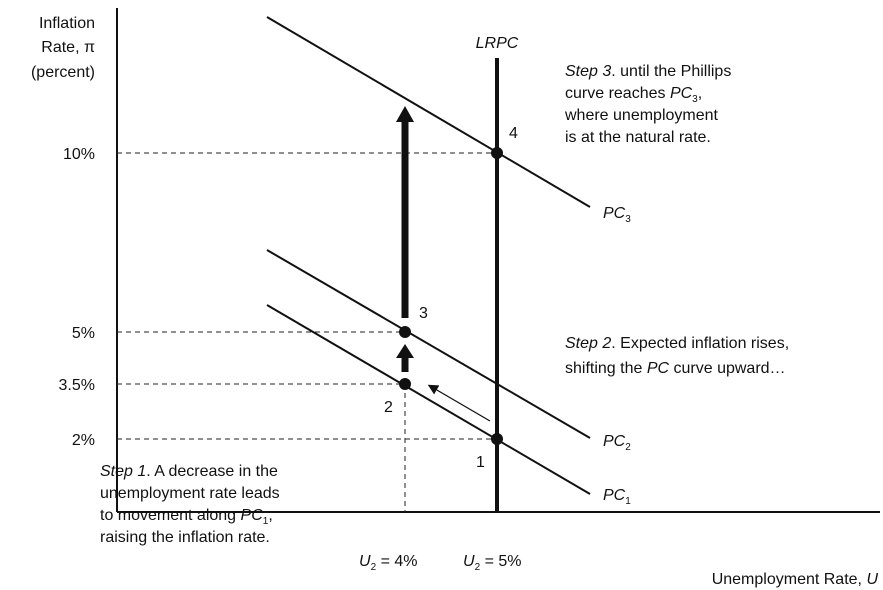 The image size is (883, 590). I want to click on pc1-curve, so click(428, 399).